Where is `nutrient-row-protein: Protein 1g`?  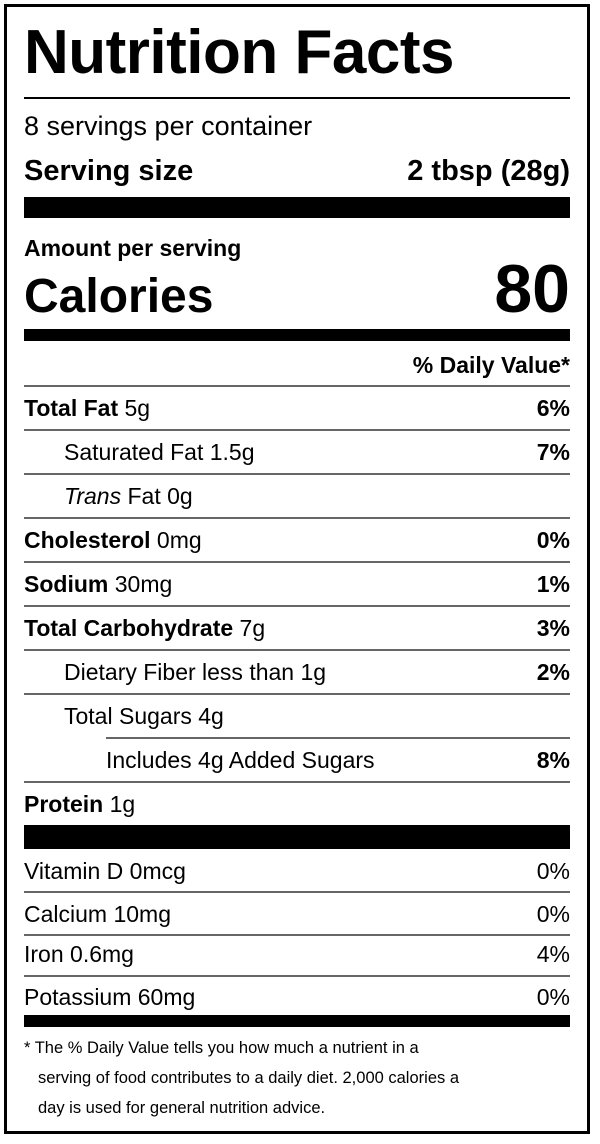
nutrient-row-protein: Protein 1g is located at coordinates (80, 803).